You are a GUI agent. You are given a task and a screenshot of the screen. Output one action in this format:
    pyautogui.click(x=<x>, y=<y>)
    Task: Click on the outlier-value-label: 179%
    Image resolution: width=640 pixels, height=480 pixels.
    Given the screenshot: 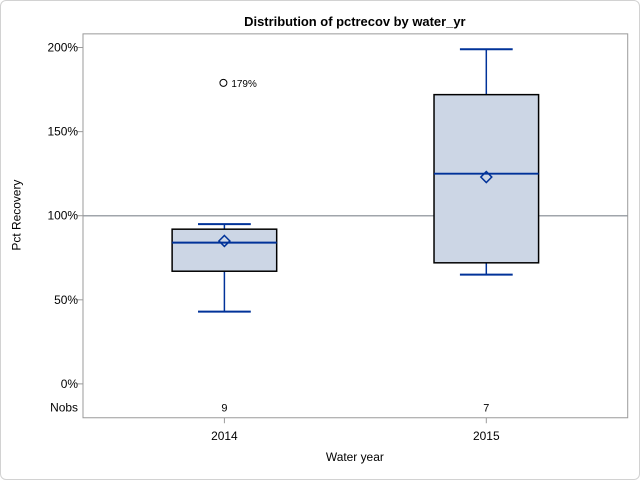 What is the action you would take?
    pyautogui.click(x=244, y=84)
    